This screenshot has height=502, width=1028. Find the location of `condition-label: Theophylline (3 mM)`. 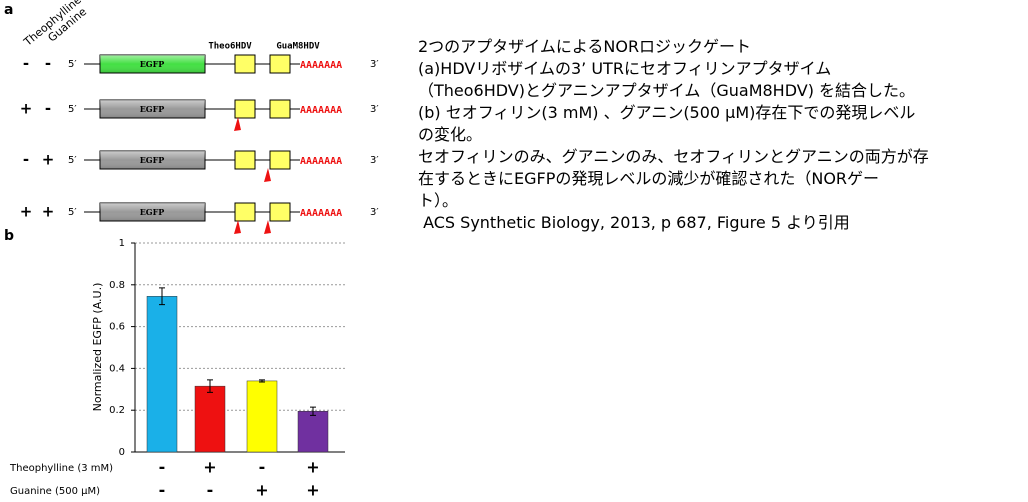

condition-label: Theophylline (3 mM) is located at coordinates (61, 468).